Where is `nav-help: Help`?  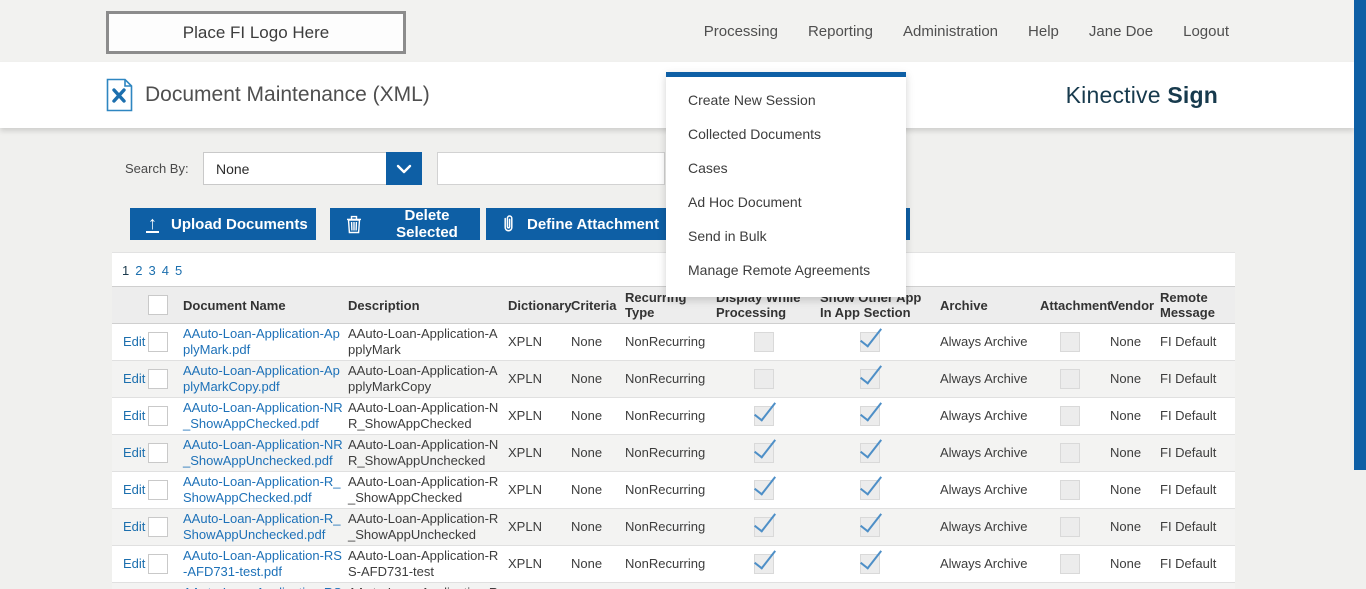 nav-help: Help is located at coordinates (1043, 31).